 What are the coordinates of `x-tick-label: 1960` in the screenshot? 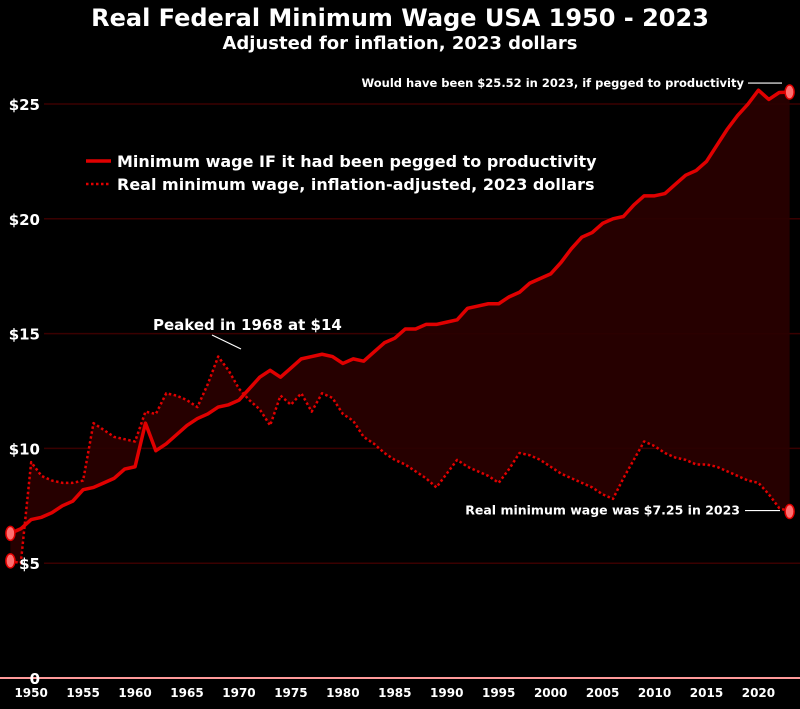 It's located at (134, 693).